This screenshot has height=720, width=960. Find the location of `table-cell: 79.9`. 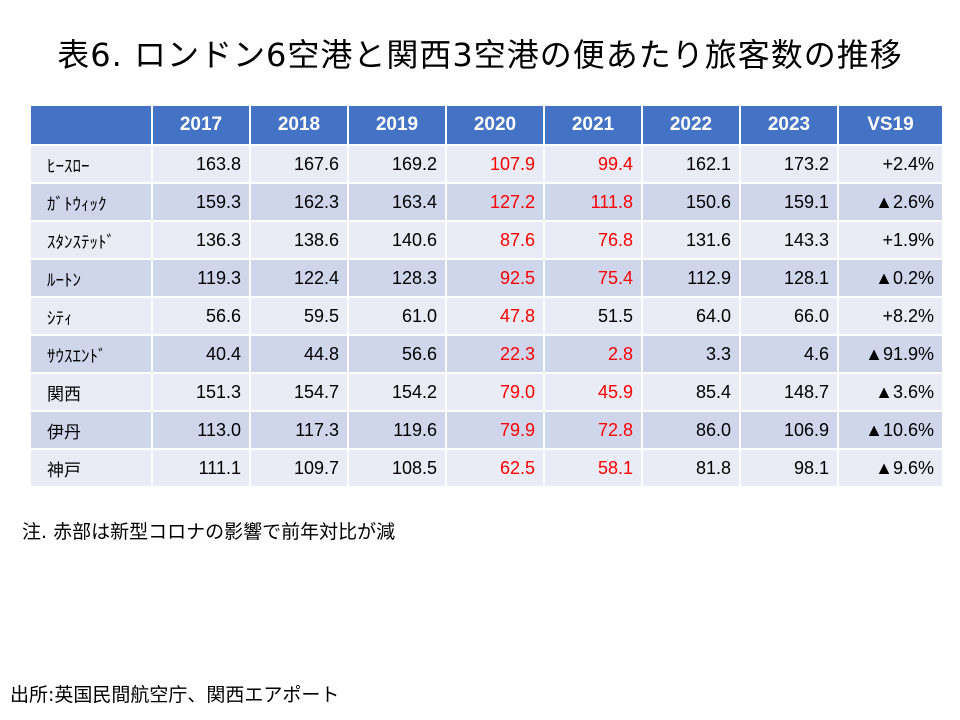

table-cell: 79.9 is located at coordinates (495, 430).